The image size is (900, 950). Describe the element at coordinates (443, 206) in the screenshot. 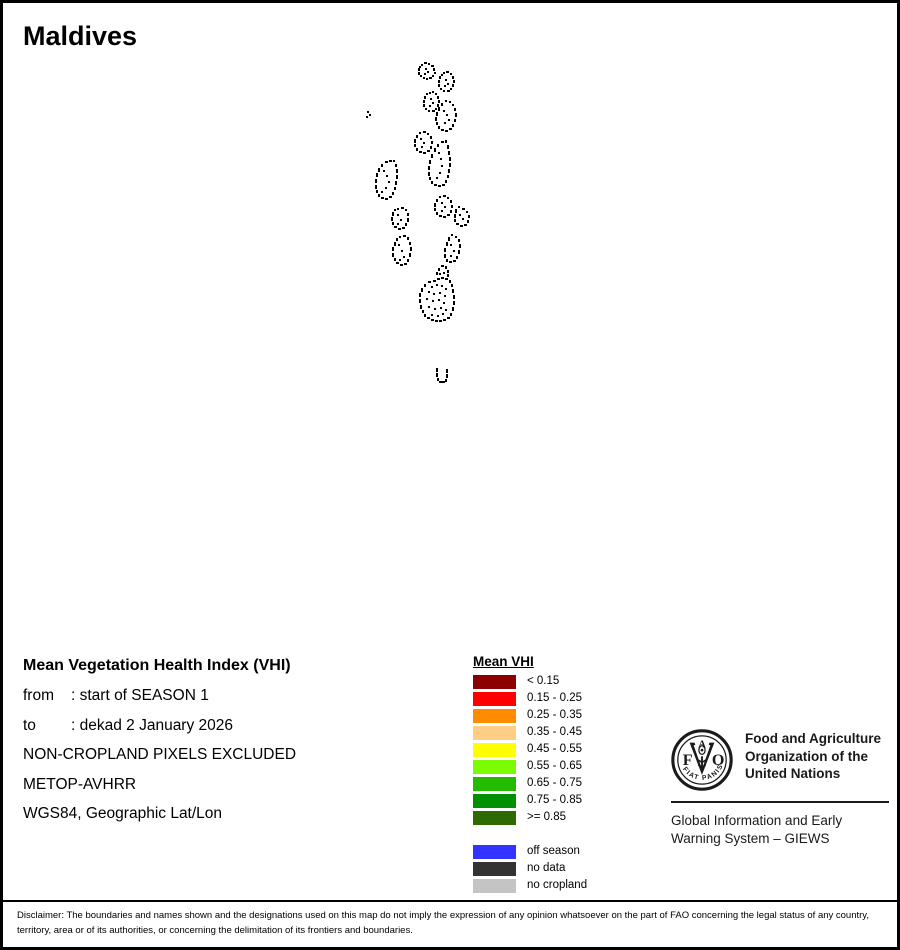

I see `atoll-vaavu` at that location.